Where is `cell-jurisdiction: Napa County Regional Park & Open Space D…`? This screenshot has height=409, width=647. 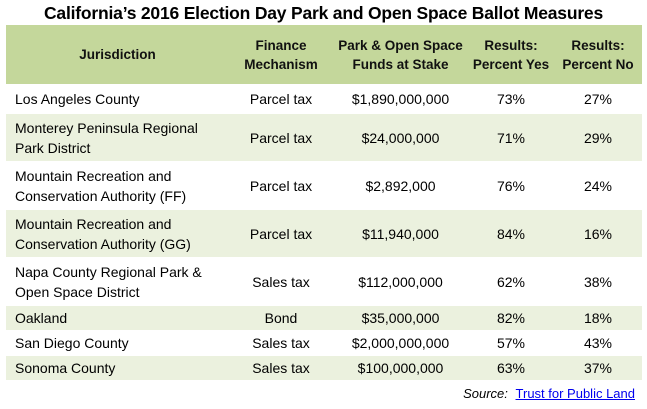 cell-jurisdiction: Napa County Regional Park & Open Space D… is located at coordinates (117, 281).